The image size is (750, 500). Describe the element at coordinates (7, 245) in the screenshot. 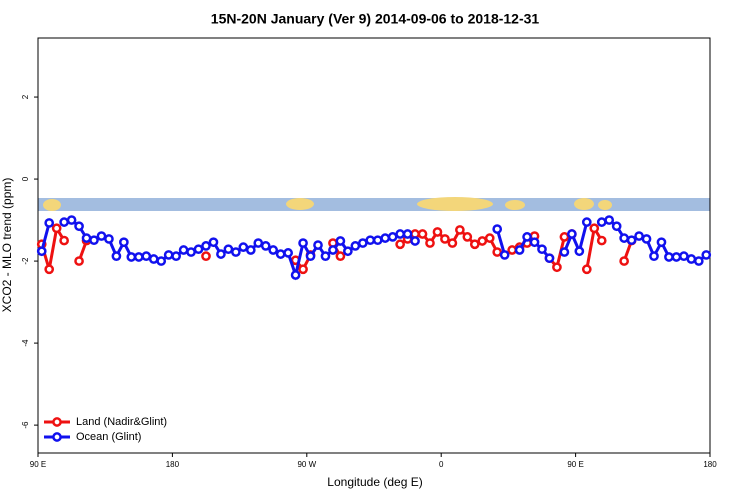

I see `y-axis-label: XCO2 - MLO trend (ppm)` at that location.